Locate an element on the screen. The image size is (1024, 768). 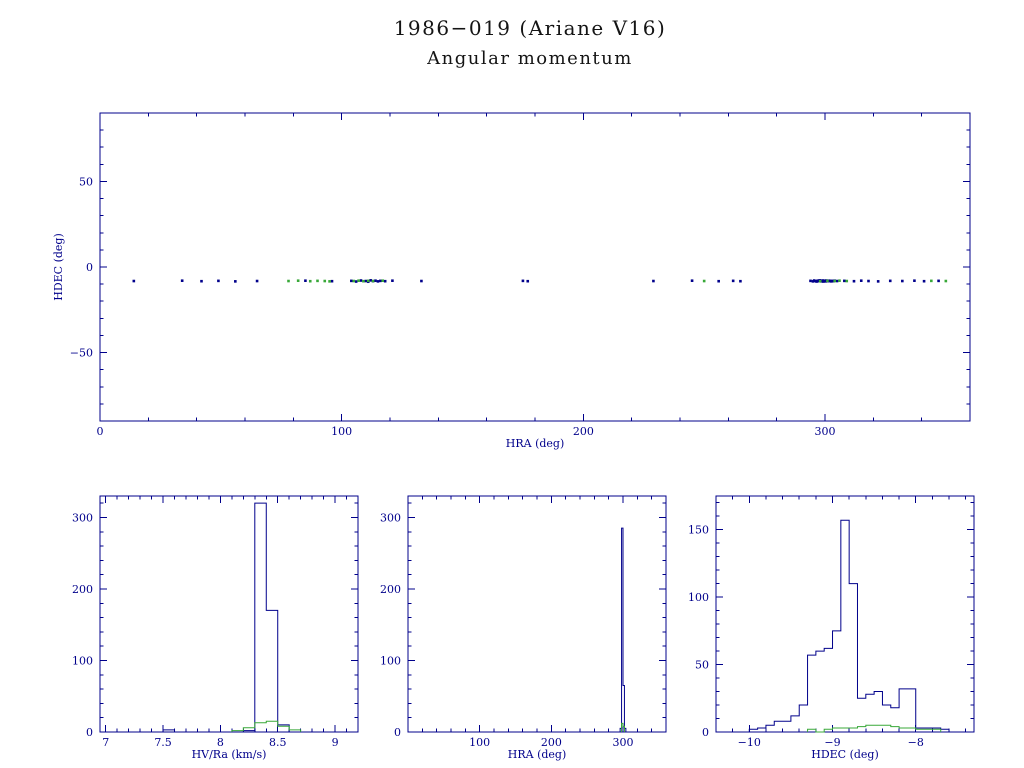
x-tick-label: 8 is located at coordinates (220, 742).